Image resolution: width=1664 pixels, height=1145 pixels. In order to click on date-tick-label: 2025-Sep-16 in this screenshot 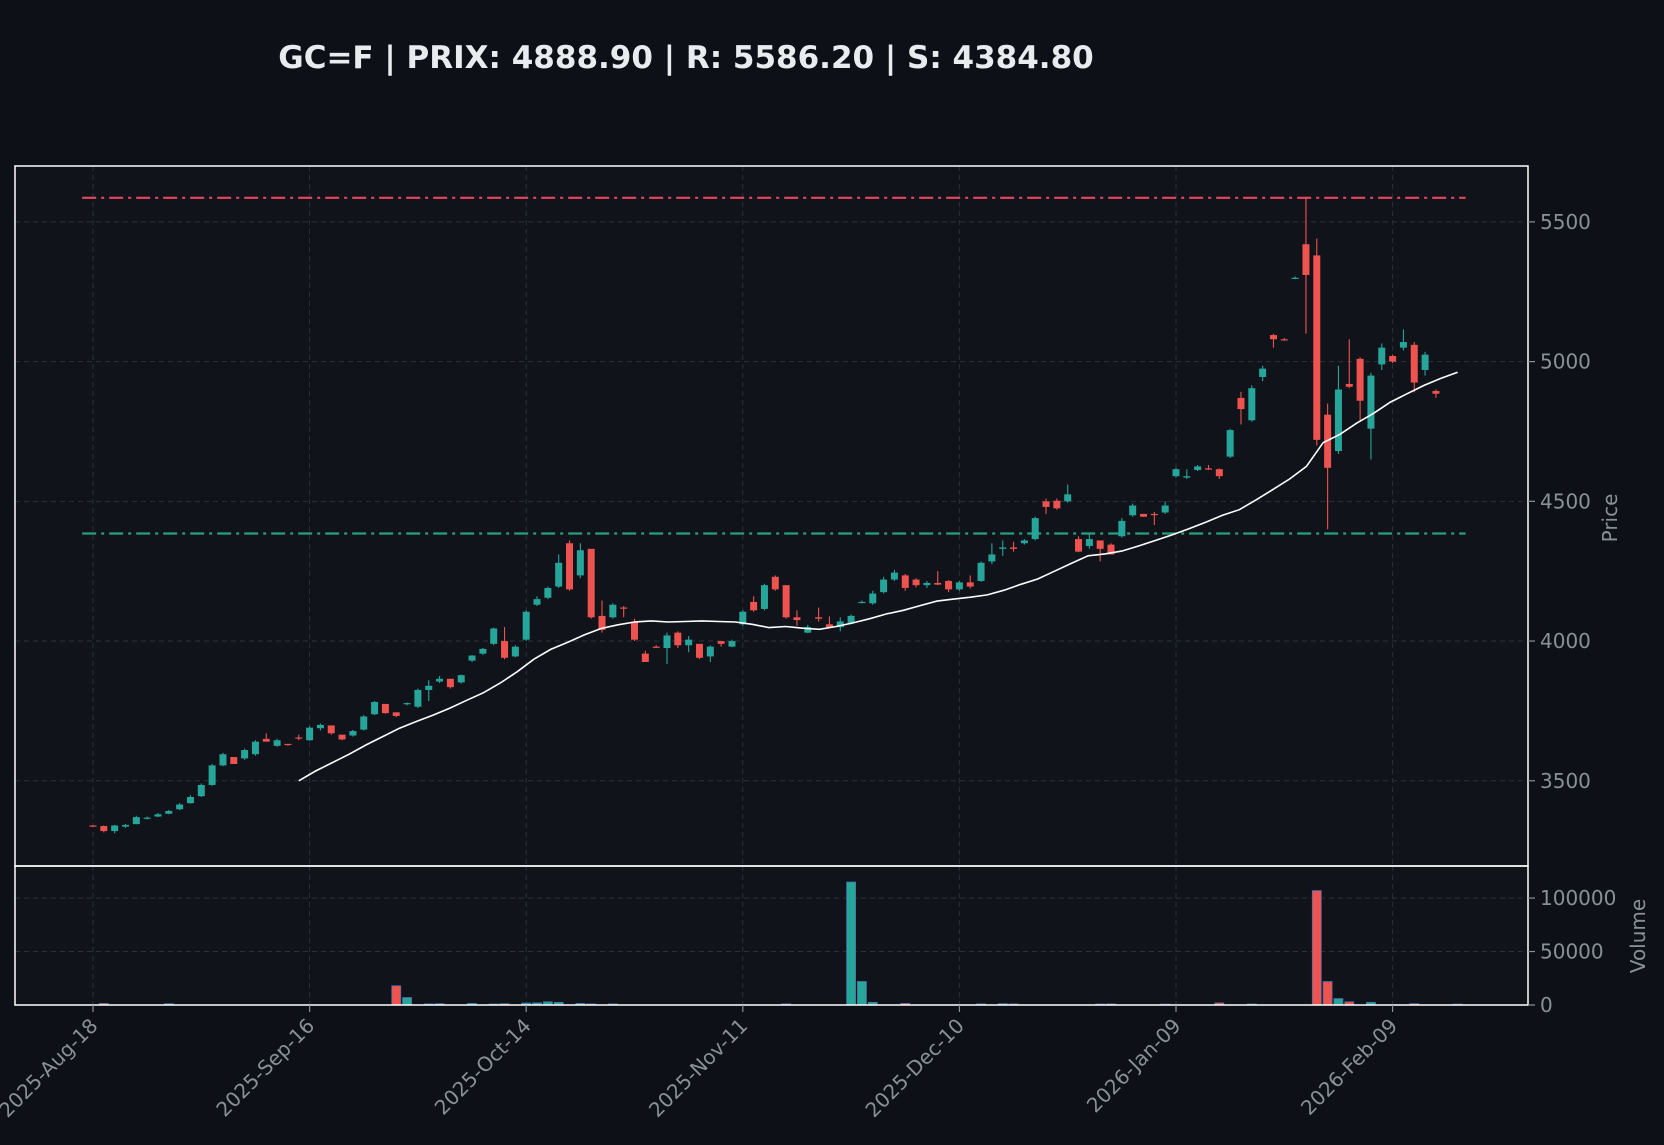, I will do `click(265, 1068)`.